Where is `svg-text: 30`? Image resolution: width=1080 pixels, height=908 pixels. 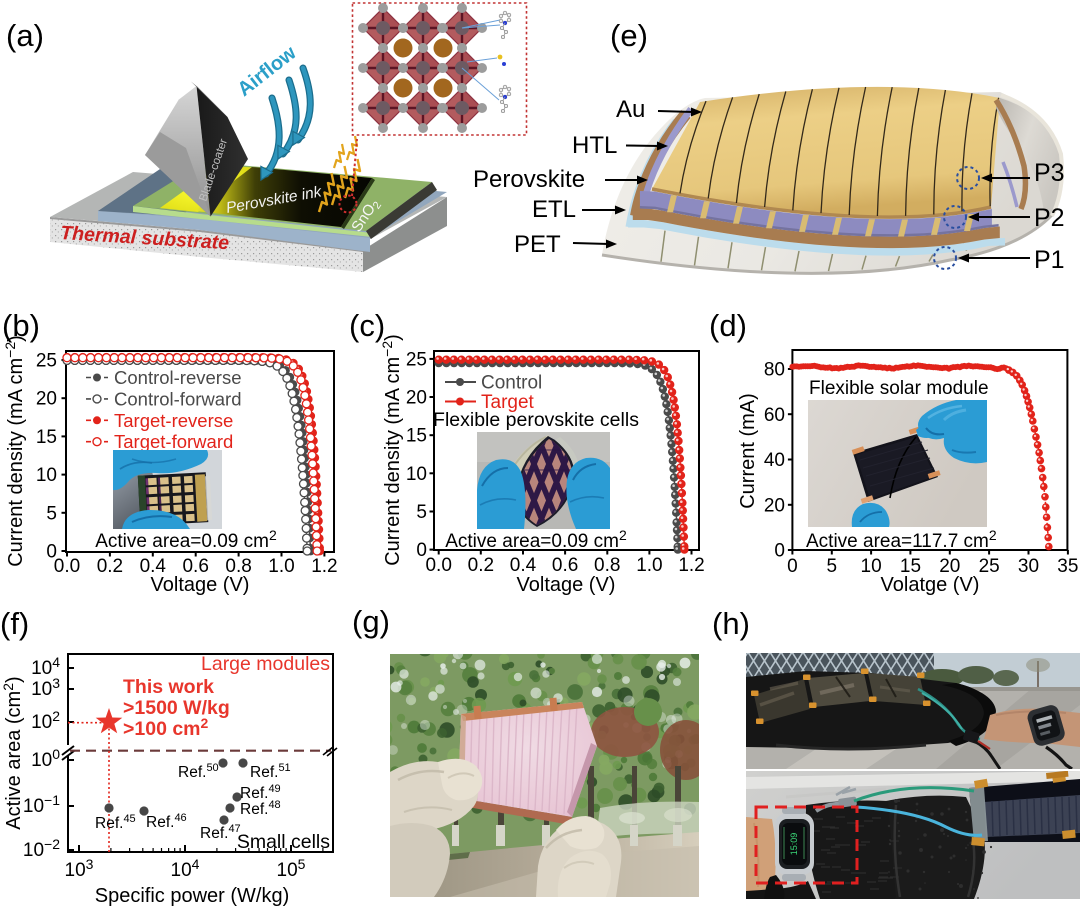 svg-text: 30 is located at coordinates (1028, 566).